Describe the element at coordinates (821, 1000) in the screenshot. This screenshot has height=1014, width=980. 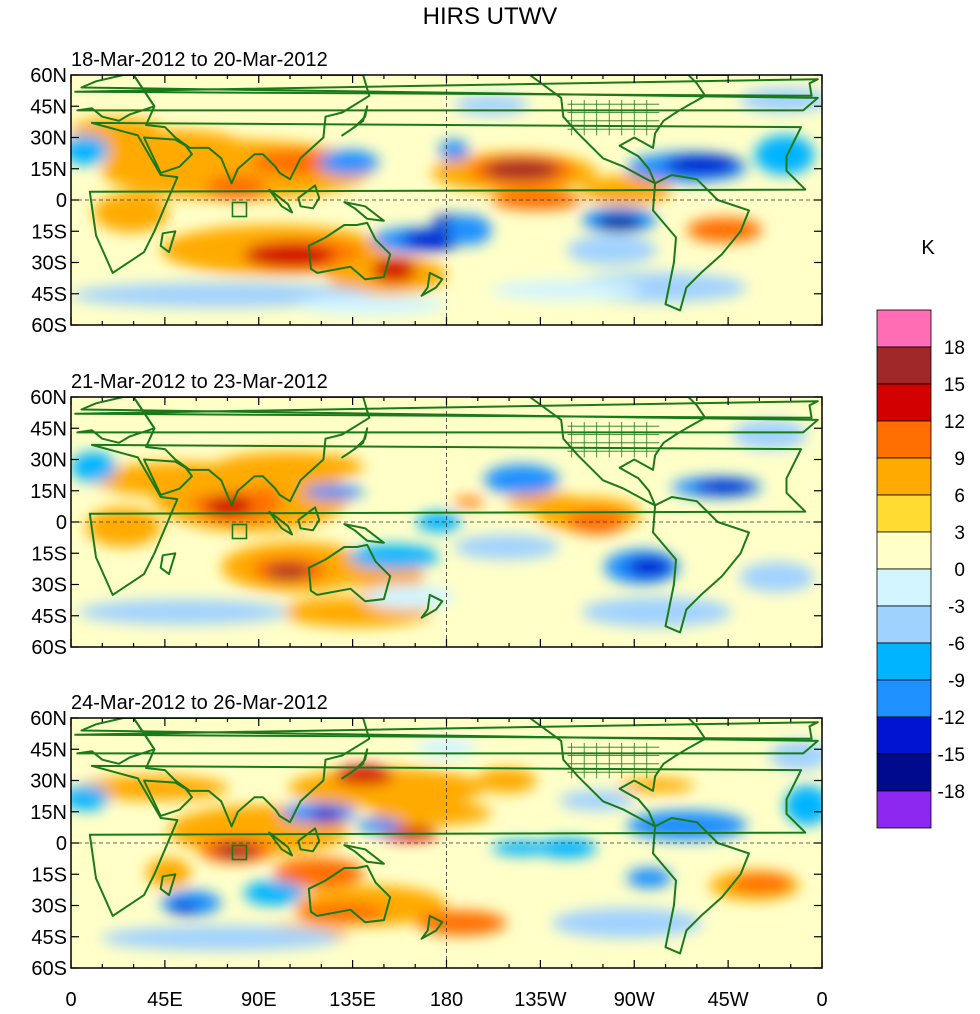
I see `lon-tick-label: 0` at that location.